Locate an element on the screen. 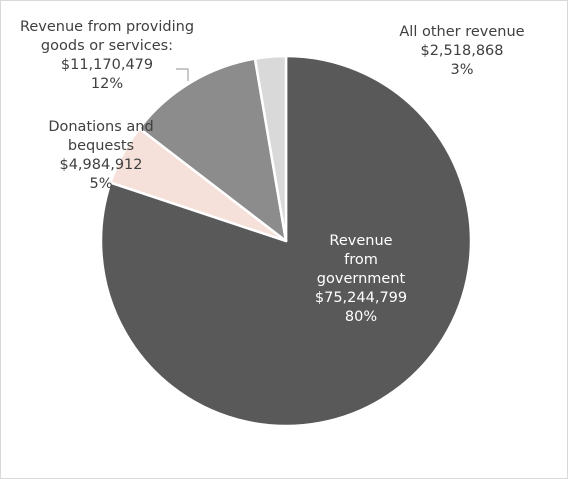 The height and width of the screenshot is (479, 568). label-name-line: from is located at coordinates (361, 260).